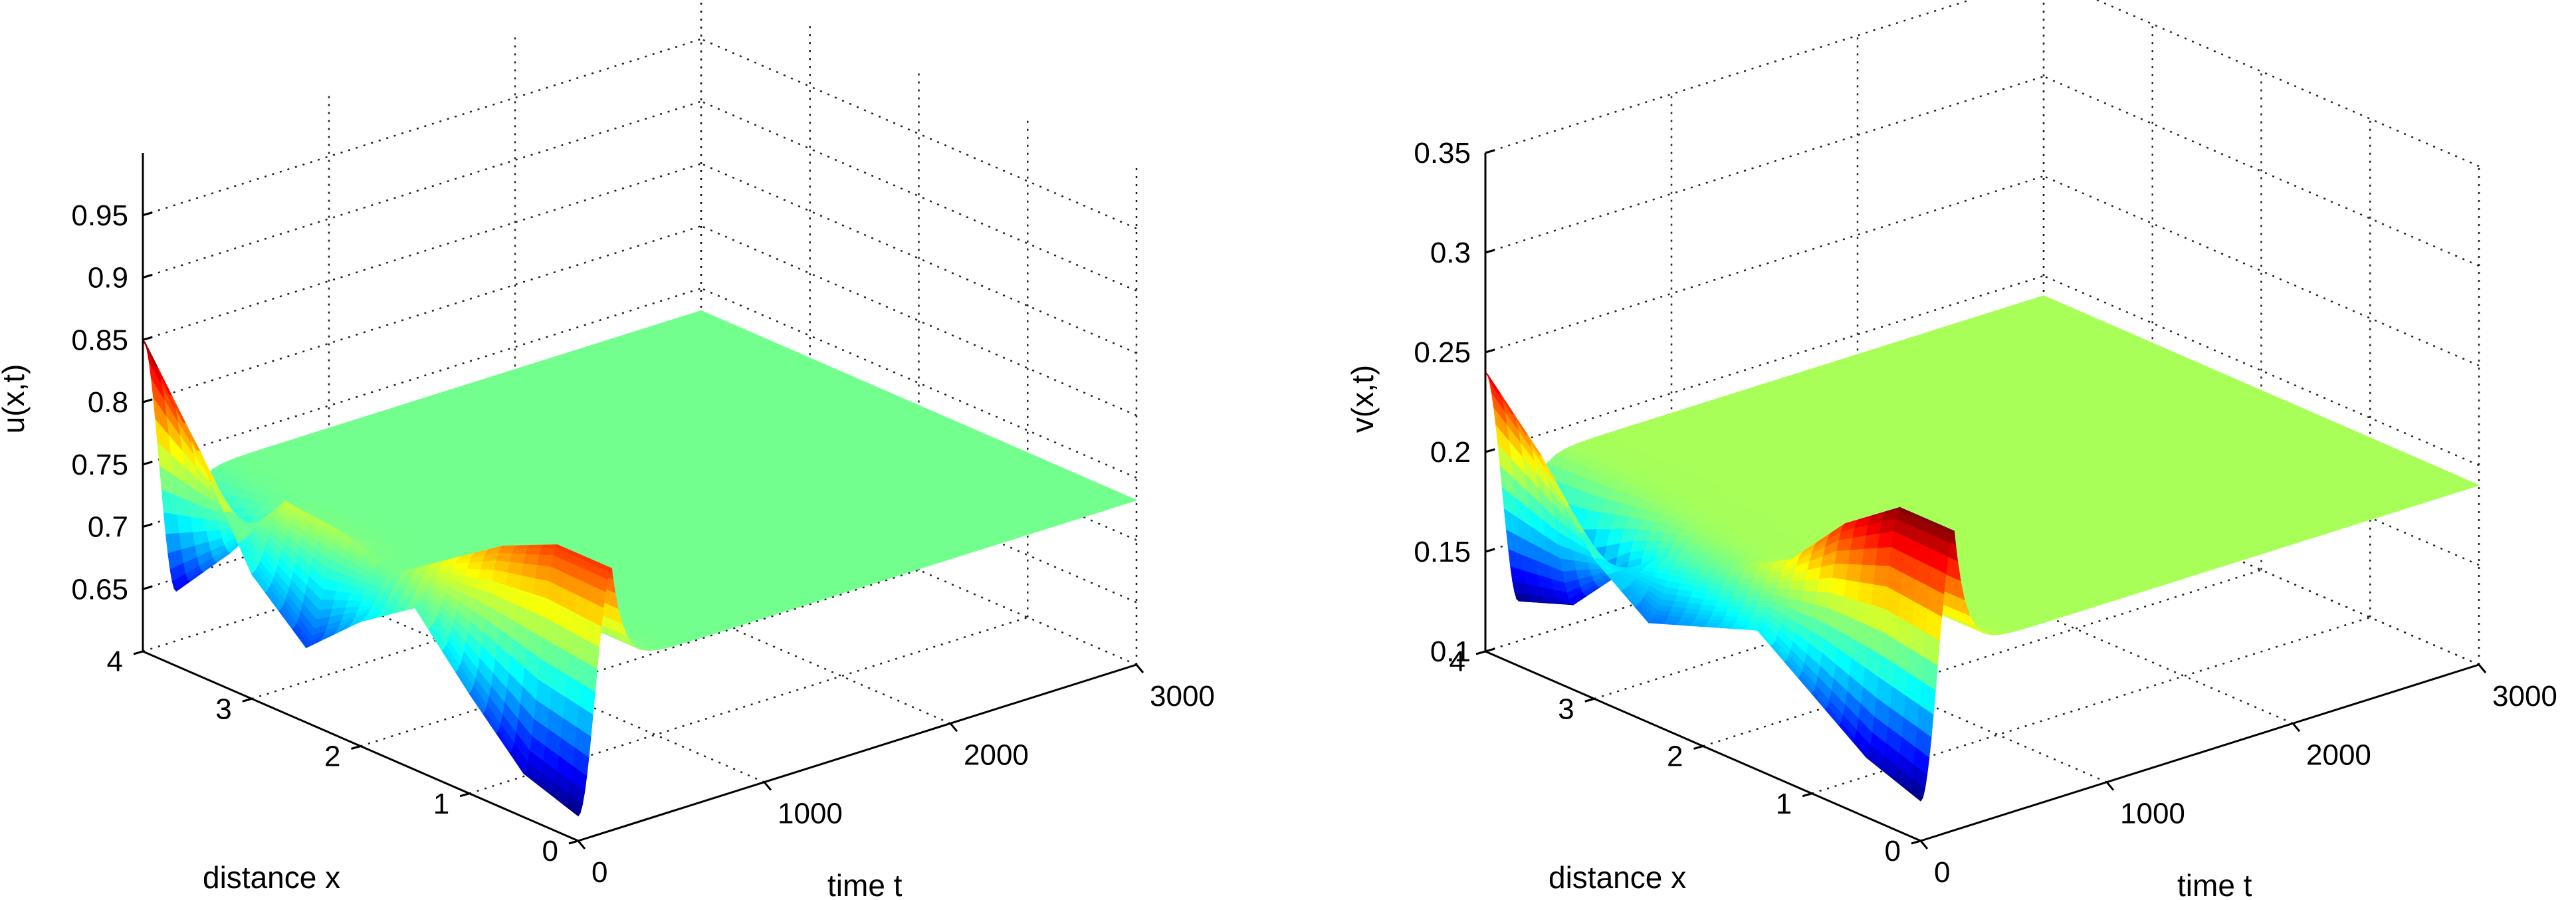  Describe the element at coordinates (271, 877) in the screenshot. I see `u-ylabel: distance x` at that location.